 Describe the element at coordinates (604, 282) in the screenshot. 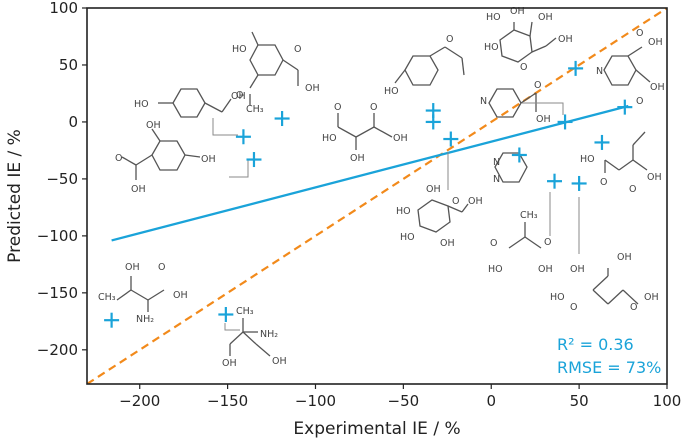

I see `molecule-tricarballylic-acid: OH OH HO OH O O` at that location.